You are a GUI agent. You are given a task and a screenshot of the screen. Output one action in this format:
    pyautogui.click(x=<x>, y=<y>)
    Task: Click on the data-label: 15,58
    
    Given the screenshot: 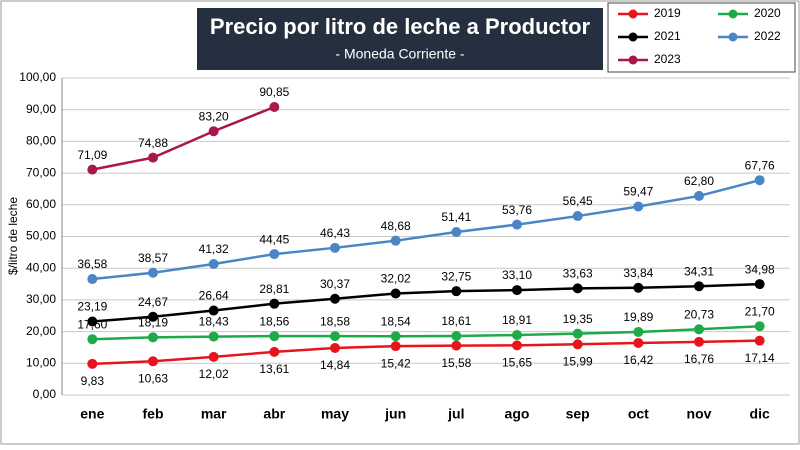 What is the action you would take?
    pyautogui.click(x=456, y=363)
    